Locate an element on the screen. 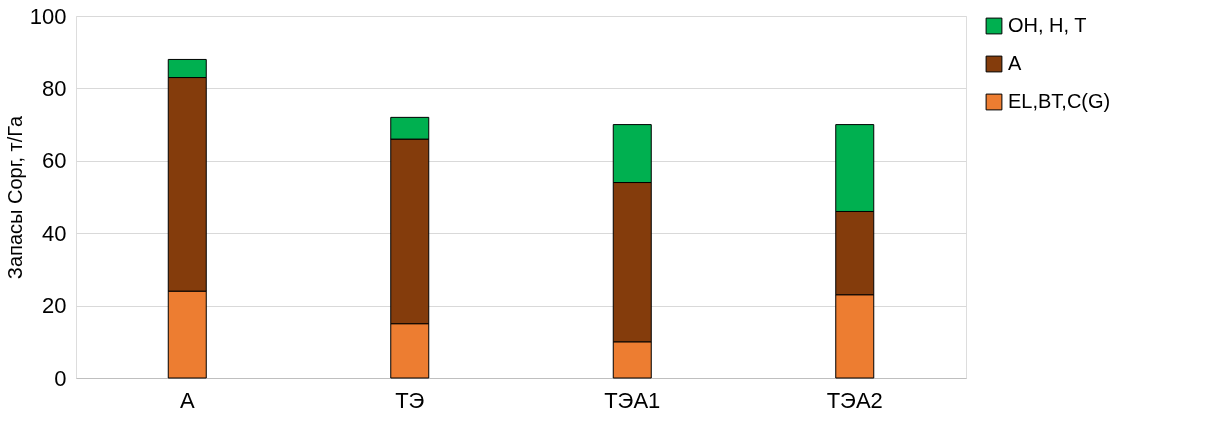 Image resolution: width=1217 pixels, height=446 pixels. x-tick-label: ТЭА1 is located at coordinates (632, 400).